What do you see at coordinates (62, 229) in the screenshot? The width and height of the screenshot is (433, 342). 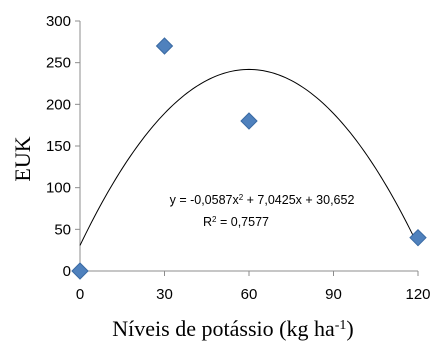 I see `y-tick-label: 50` at bounding box center [62, 229].